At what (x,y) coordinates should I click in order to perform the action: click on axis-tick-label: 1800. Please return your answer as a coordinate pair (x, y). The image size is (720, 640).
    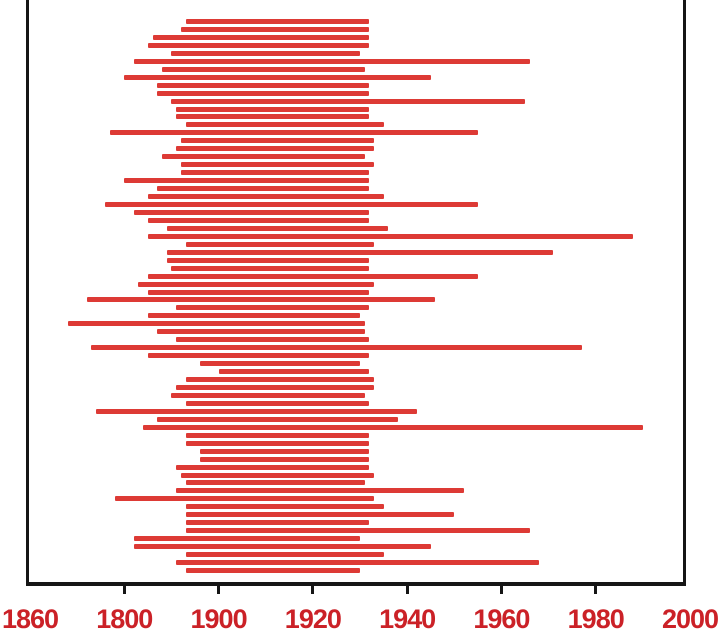
    Looking at the image, I should click on (124, 619).